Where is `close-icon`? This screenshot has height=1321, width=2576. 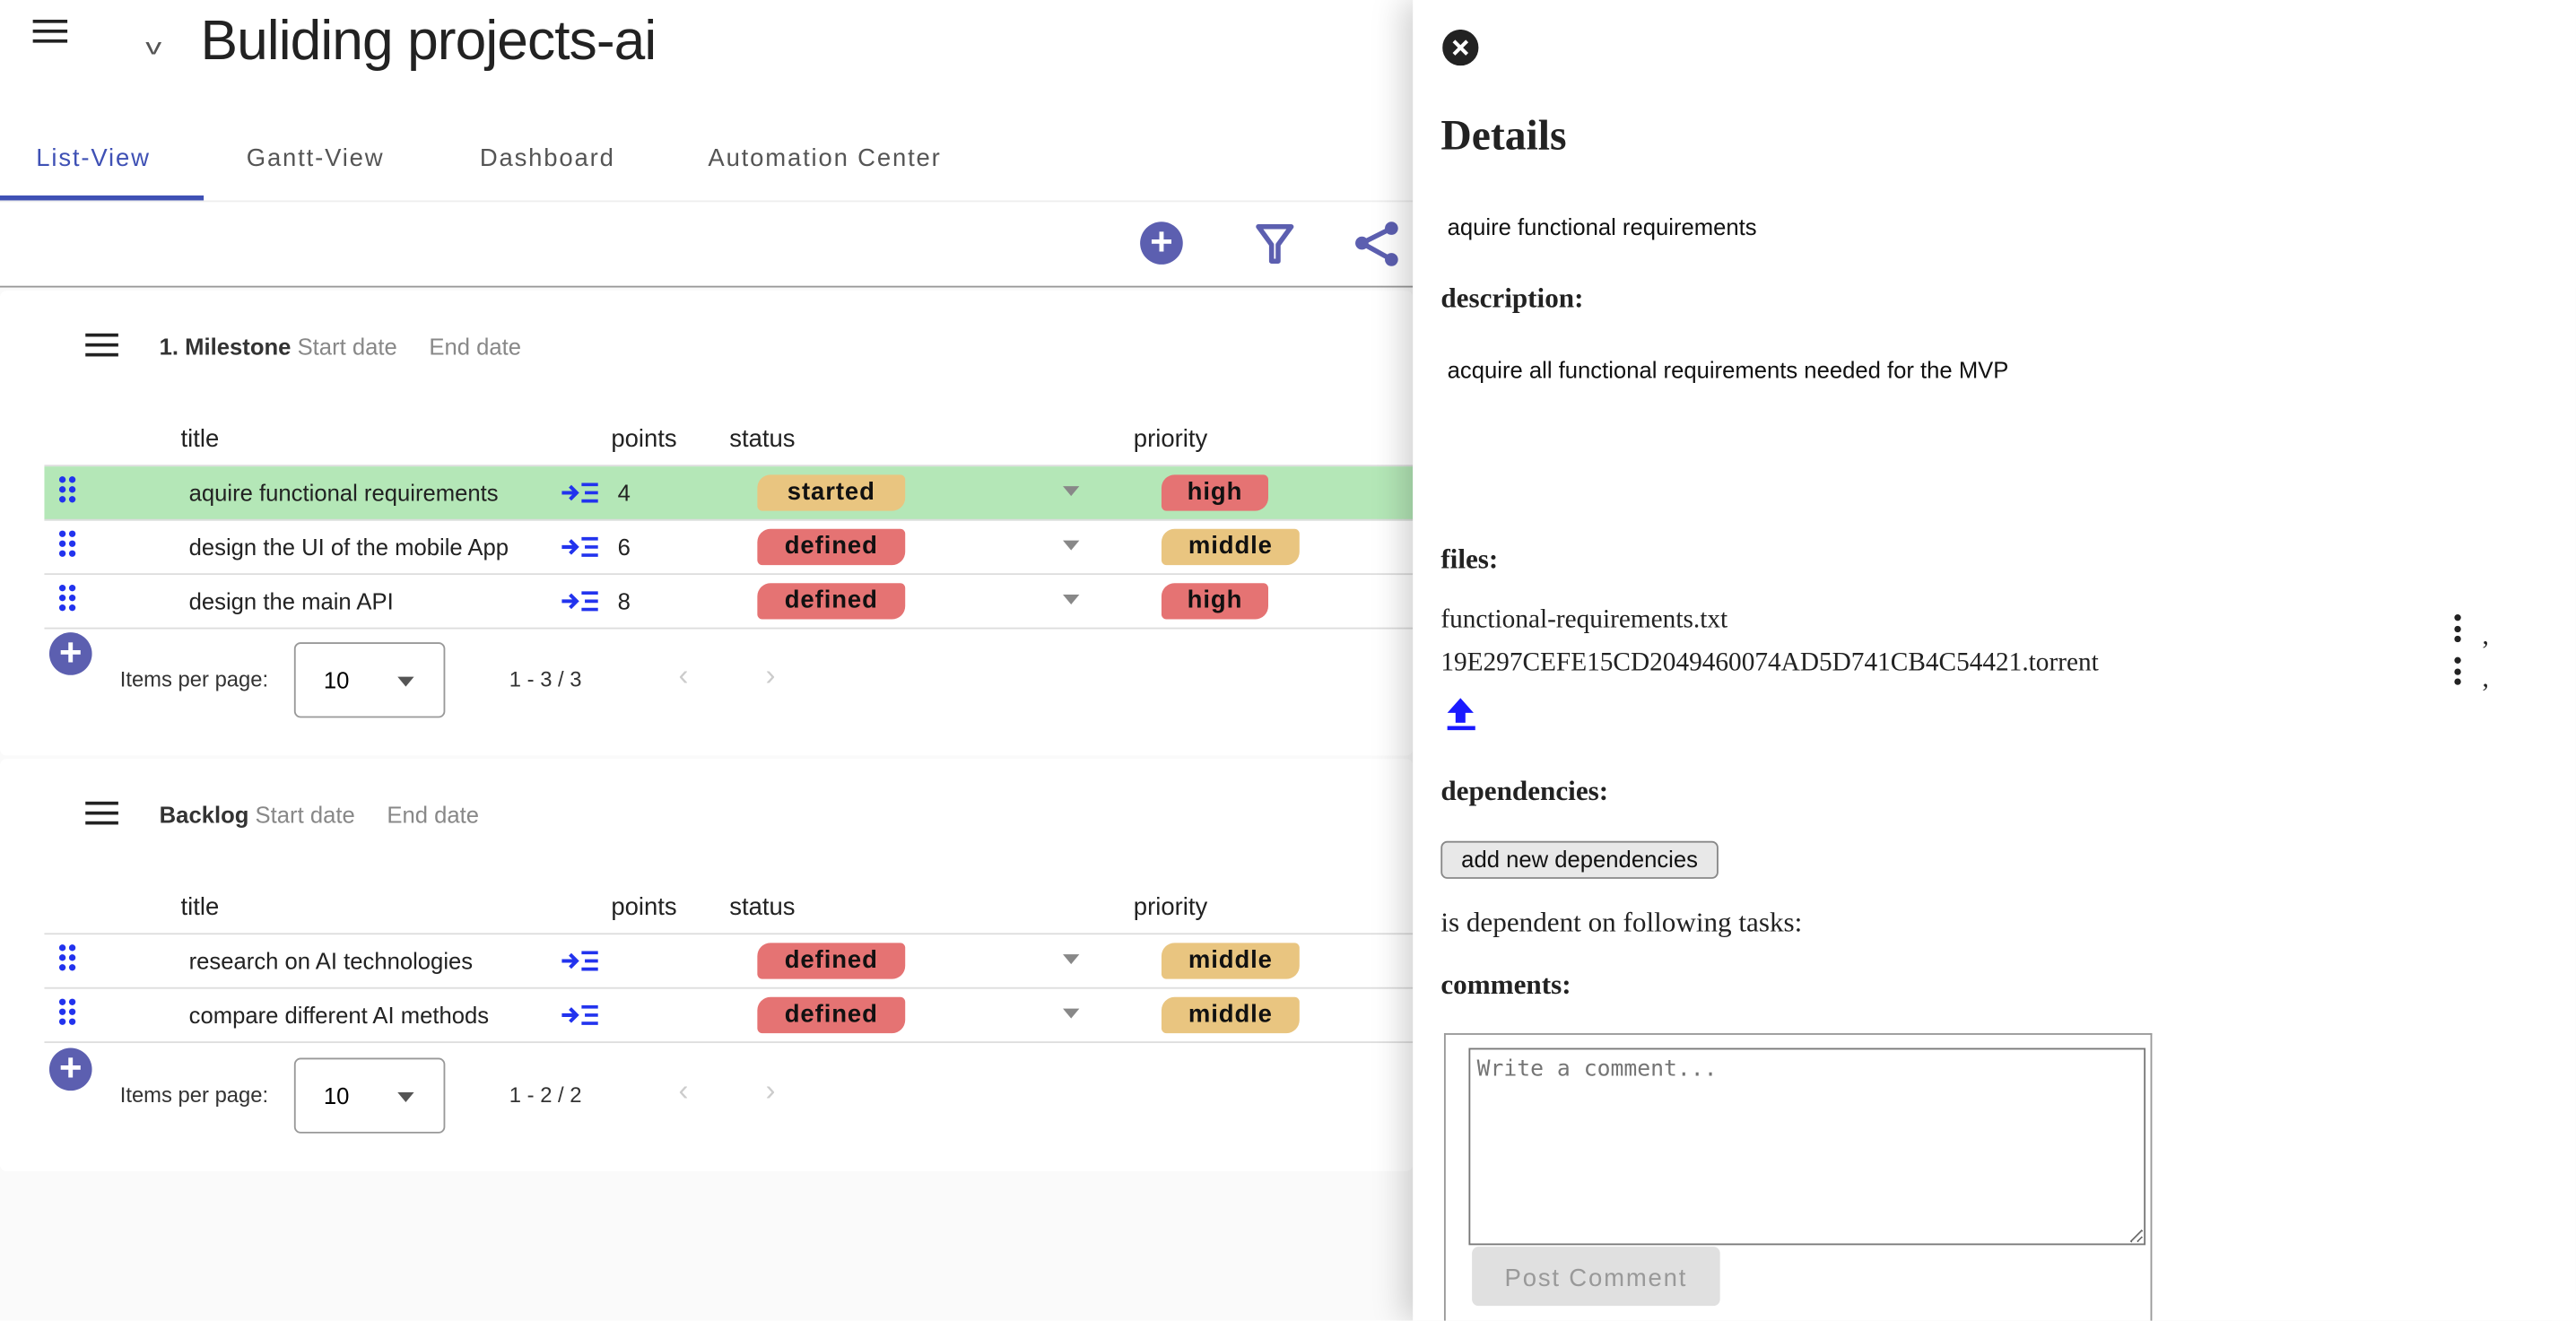 close-icon is located at coordinates (1460, 47).